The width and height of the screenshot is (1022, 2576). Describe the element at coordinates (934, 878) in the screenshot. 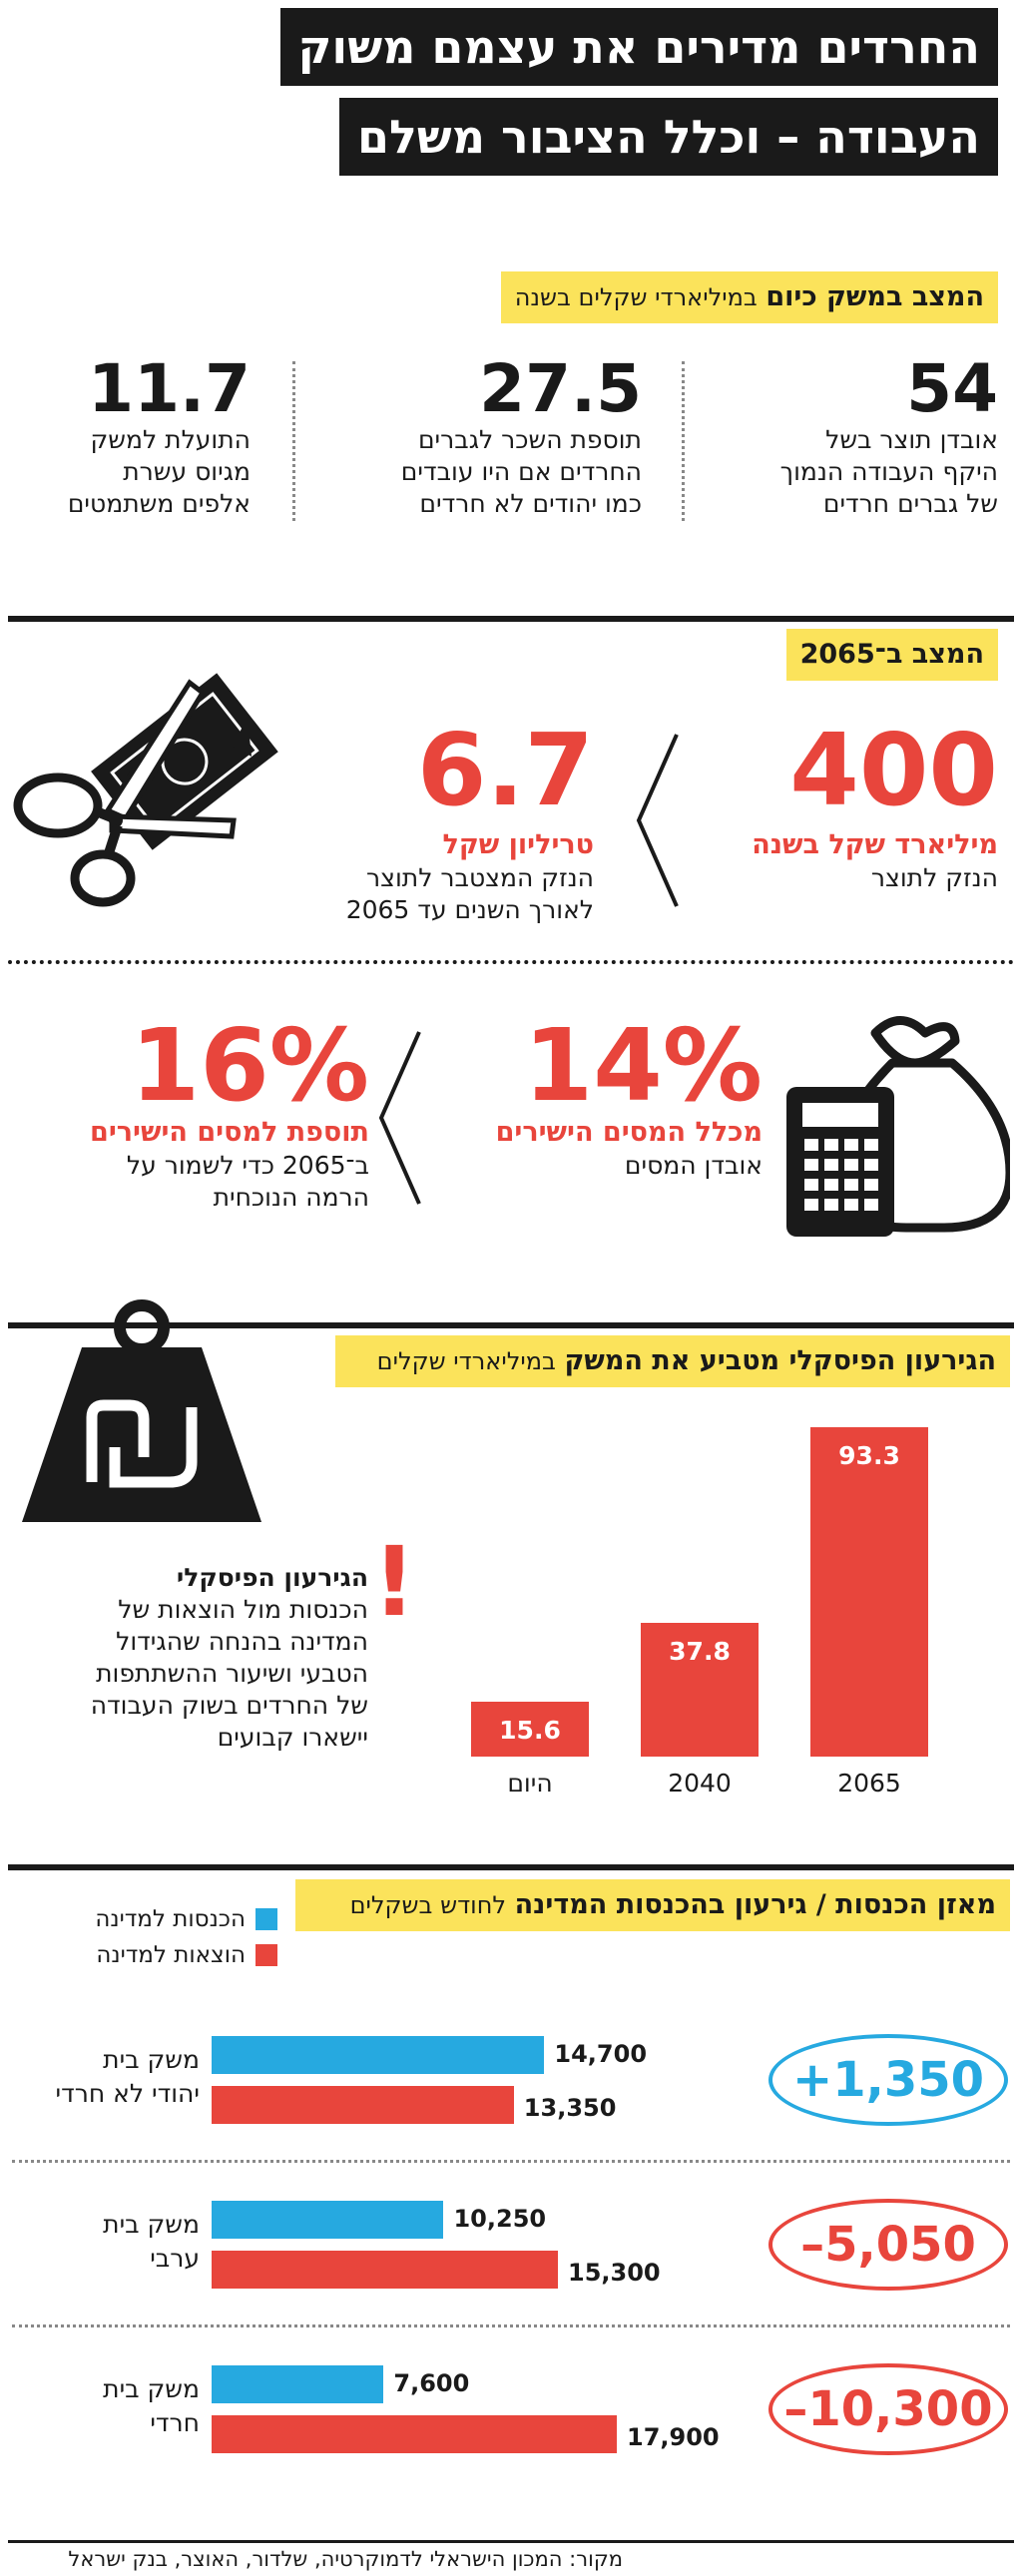

I see `stat-text-line: הנזק לתוצר` at that location.